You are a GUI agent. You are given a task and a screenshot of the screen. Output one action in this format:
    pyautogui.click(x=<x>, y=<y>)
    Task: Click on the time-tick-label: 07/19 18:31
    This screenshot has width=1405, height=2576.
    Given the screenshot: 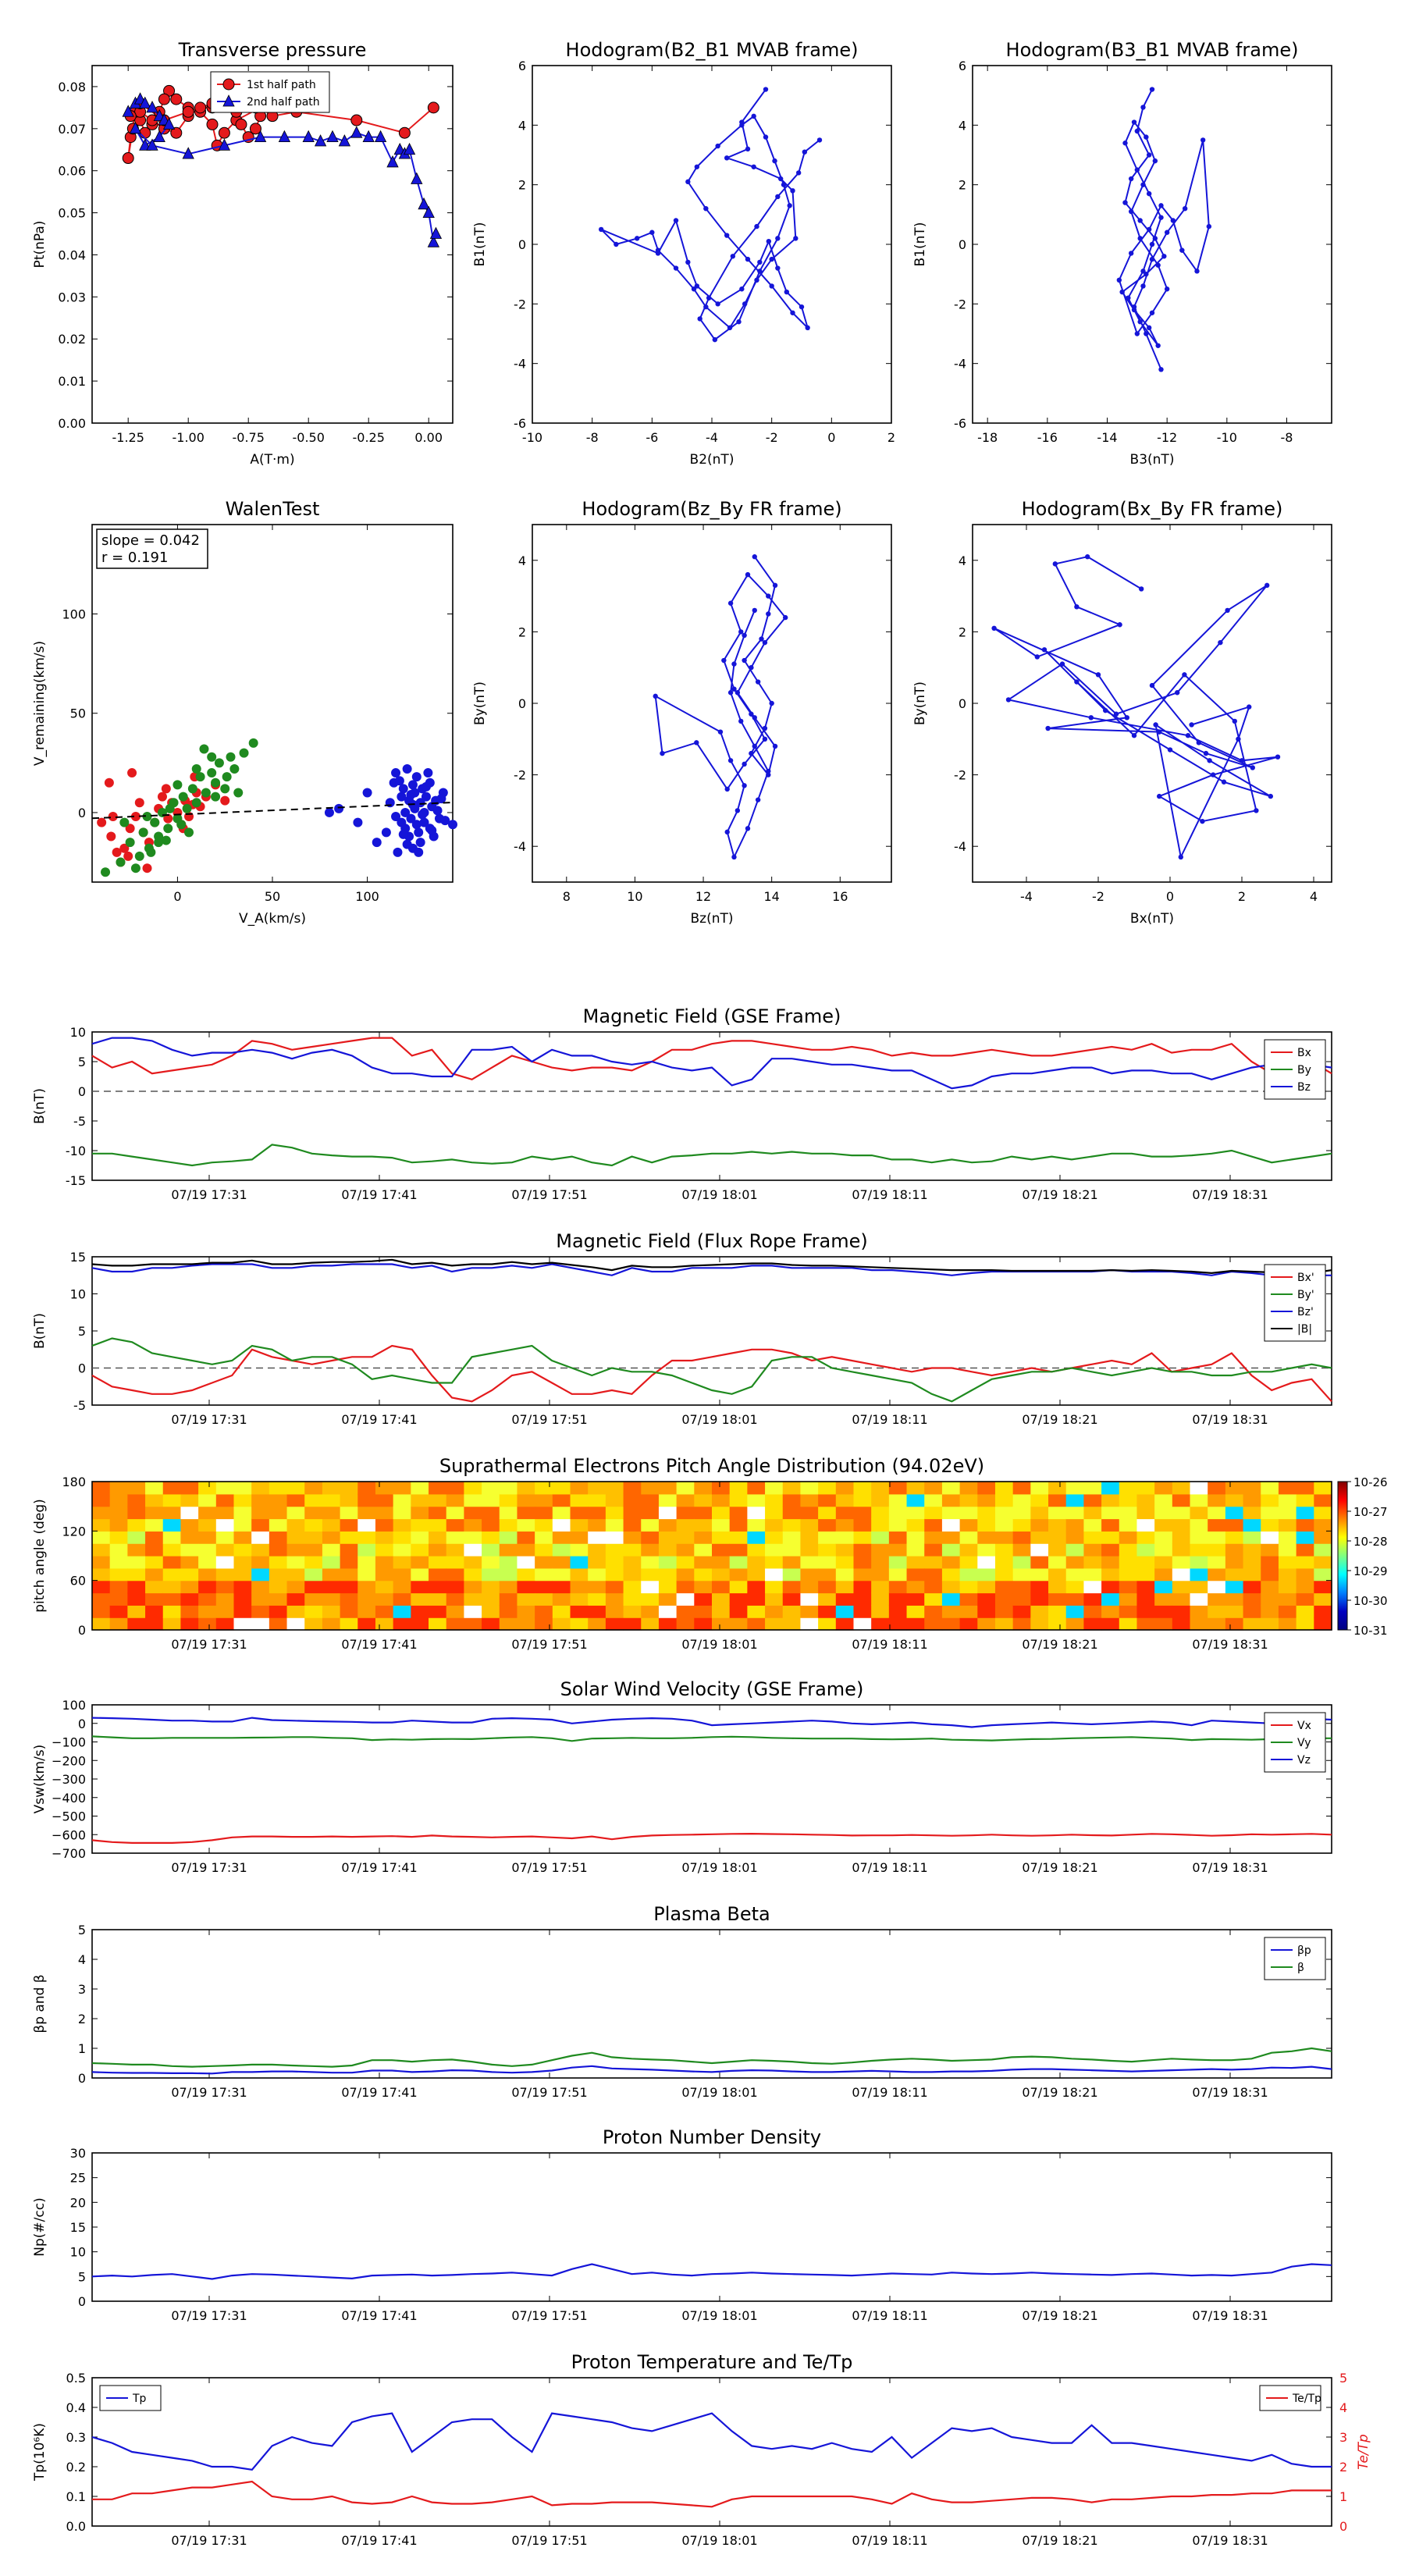 What is the action you would take?
    pyautogui.click(x=1230, y=1194)
    